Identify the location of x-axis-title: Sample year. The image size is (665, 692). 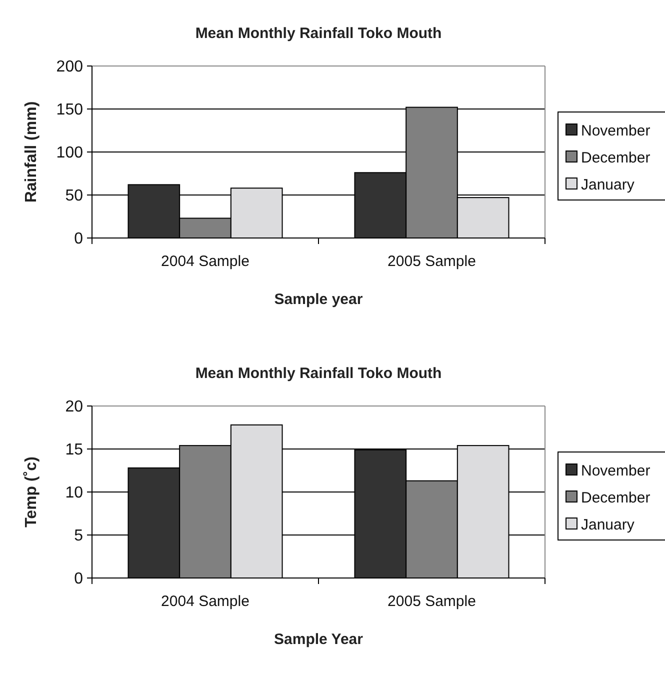
(318, 299).